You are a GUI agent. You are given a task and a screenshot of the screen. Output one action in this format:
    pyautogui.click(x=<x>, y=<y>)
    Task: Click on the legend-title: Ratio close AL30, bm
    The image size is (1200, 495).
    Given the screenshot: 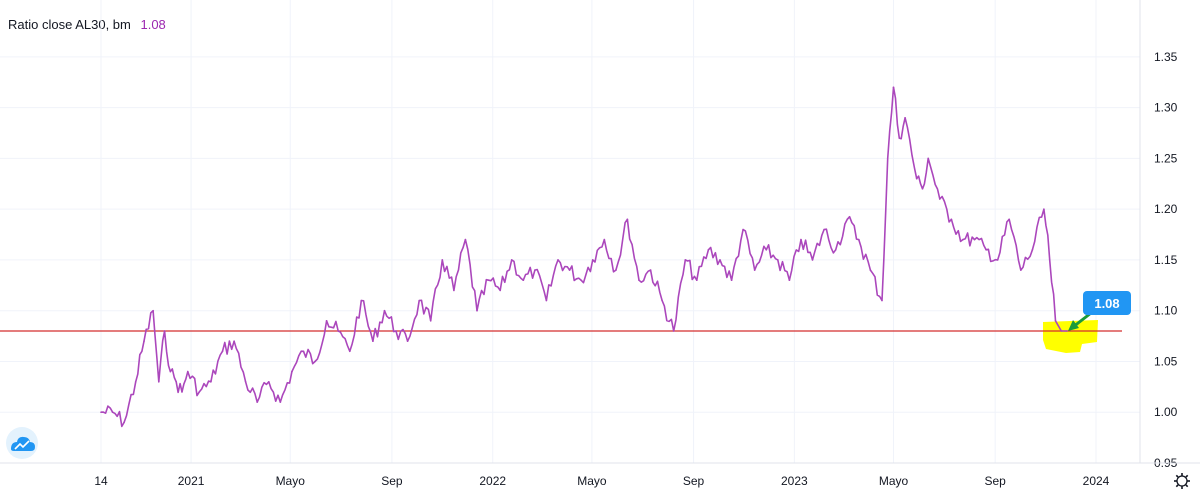 What is the action you would take?
    pyautogui.click(x=69, y=24)
    